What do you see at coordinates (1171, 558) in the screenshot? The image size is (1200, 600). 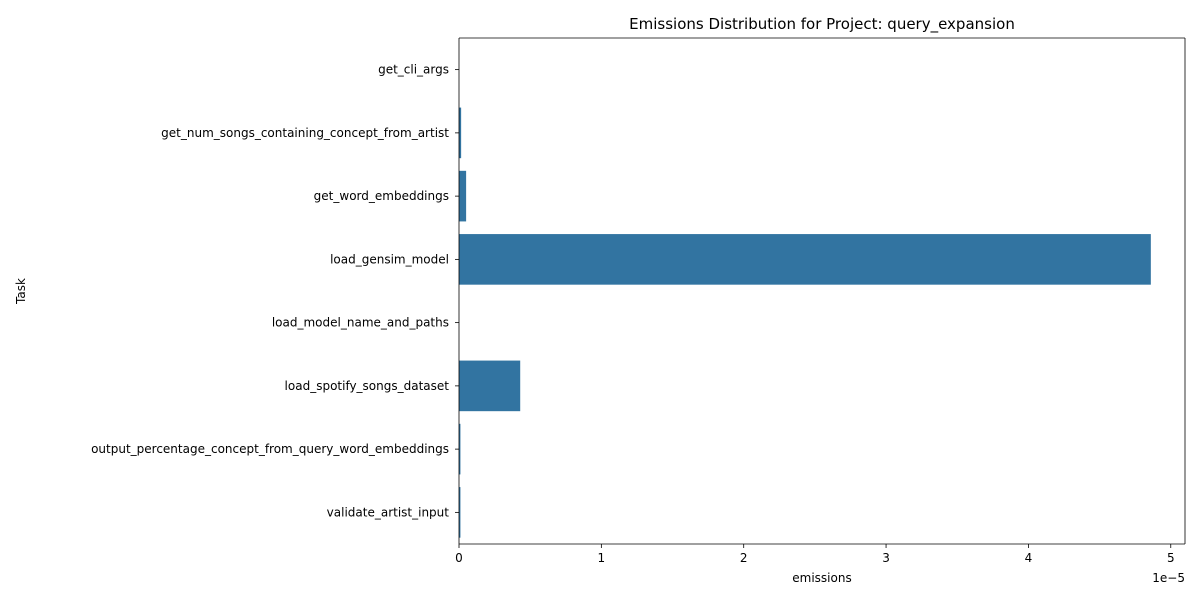 I see `x-tick-label: 5` at bounding box center [1171, 558].